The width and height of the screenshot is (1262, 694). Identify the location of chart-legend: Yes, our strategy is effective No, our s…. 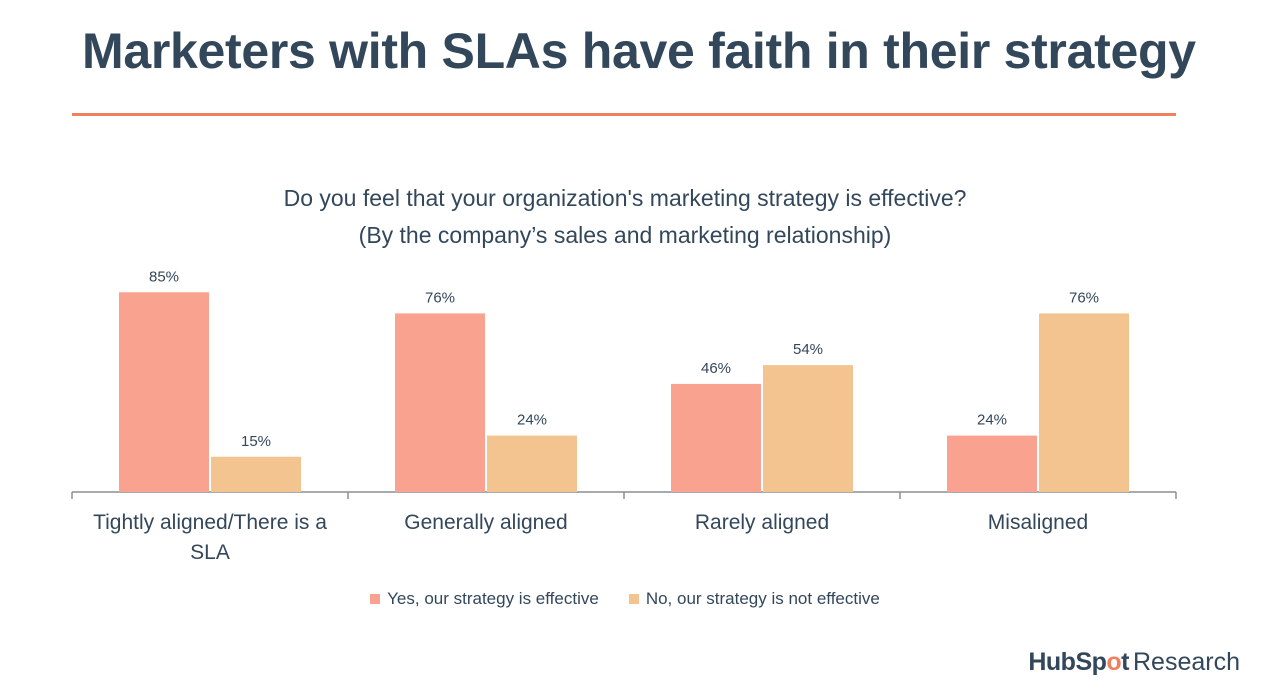
(625, 599).